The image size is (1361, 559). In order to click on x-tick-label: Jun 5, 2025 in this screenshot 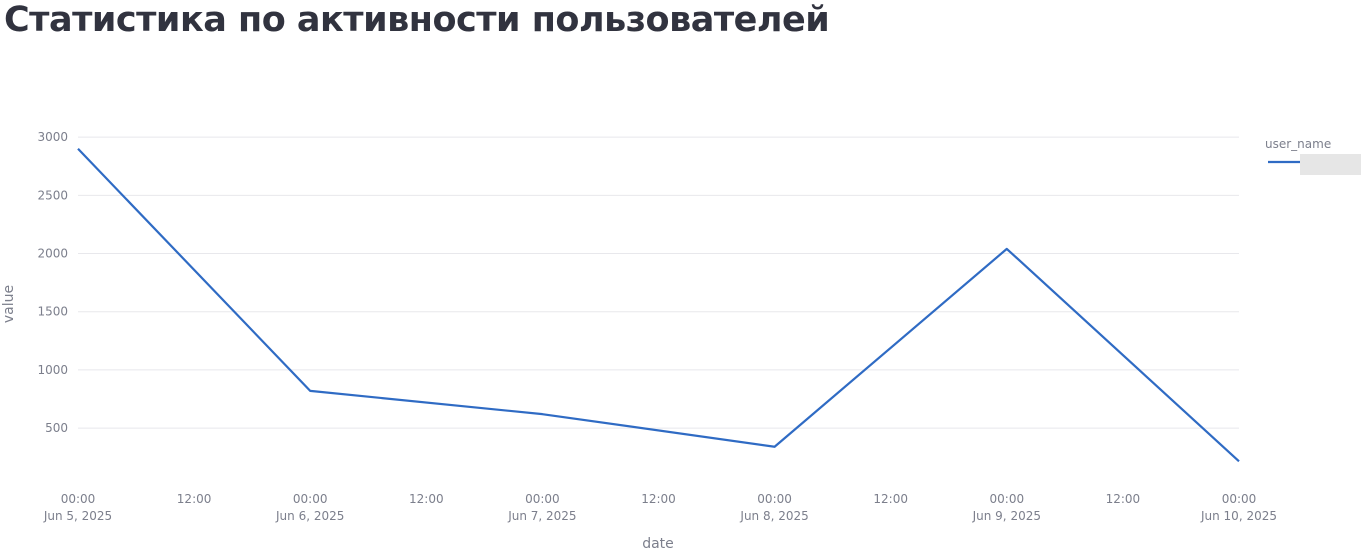, I will do `click(77, 516)`.